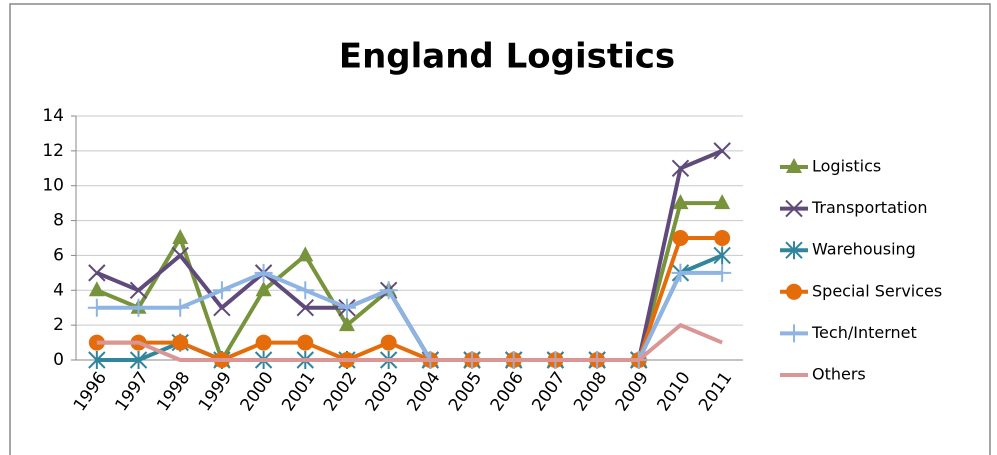 The image size is (997, 455). What do you see at coordinates (53, 151) in the screenshot?
I see `y-tick-label: 12` at bounding box center [53, 151].